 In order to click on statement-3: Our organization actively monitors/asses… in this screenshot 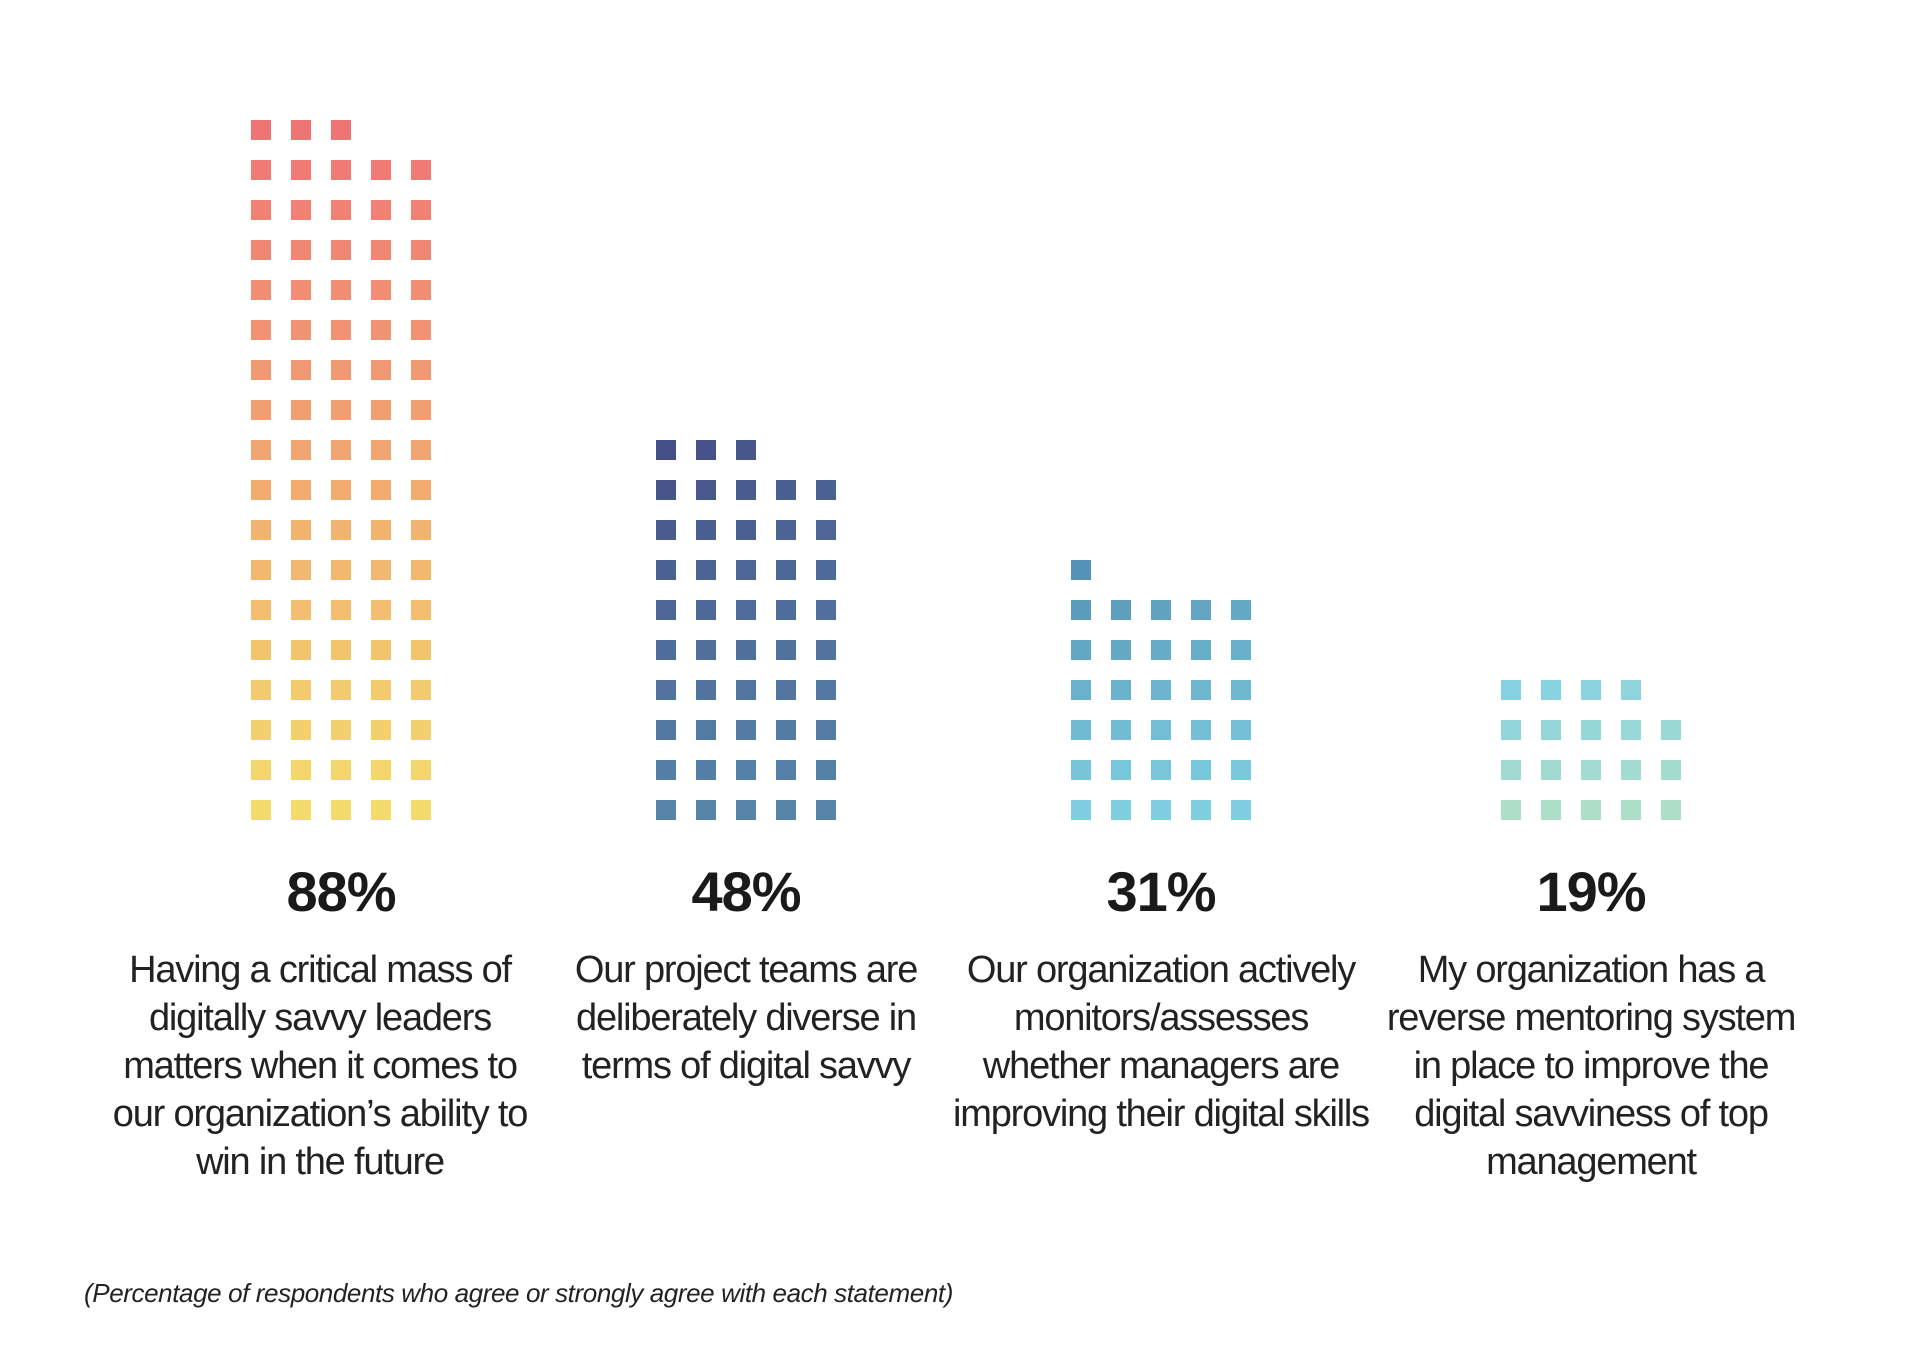, I will do `click(1161, 1042)`.